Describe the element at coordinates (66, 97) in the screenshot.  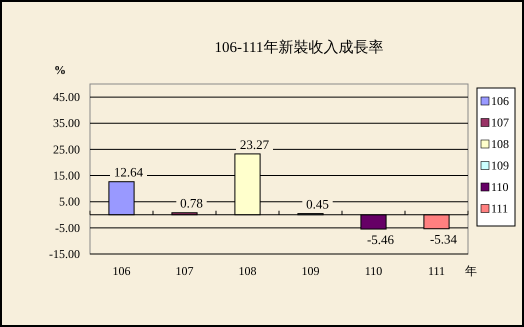
I see `y-tick-label: 45.00` at that location.